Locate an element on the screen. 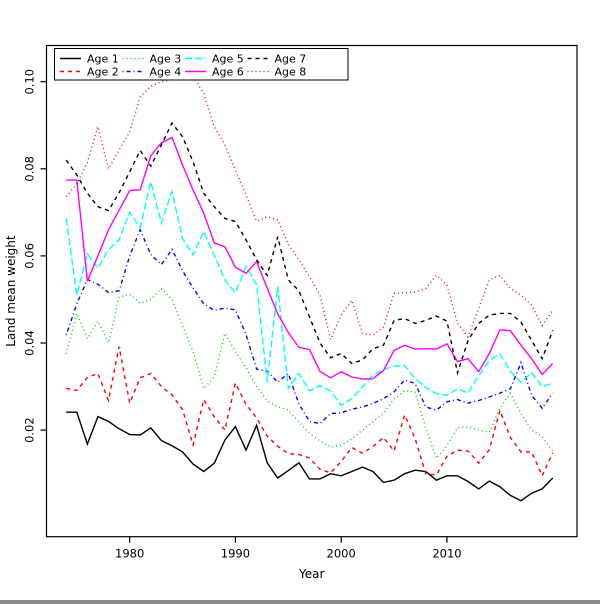 The image size is (600, 604). legend-label-age-2: Age 2 is located at coordinates (103, 72).